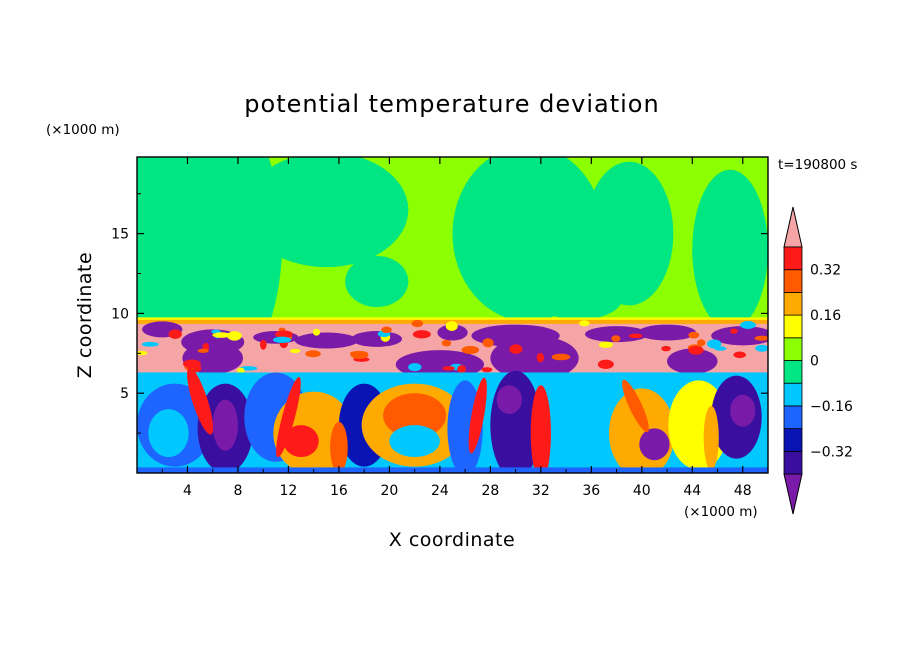  Describe the element at coordinates (187, 491) in the screenshot. I see `x-tick-label: 4` at that location.